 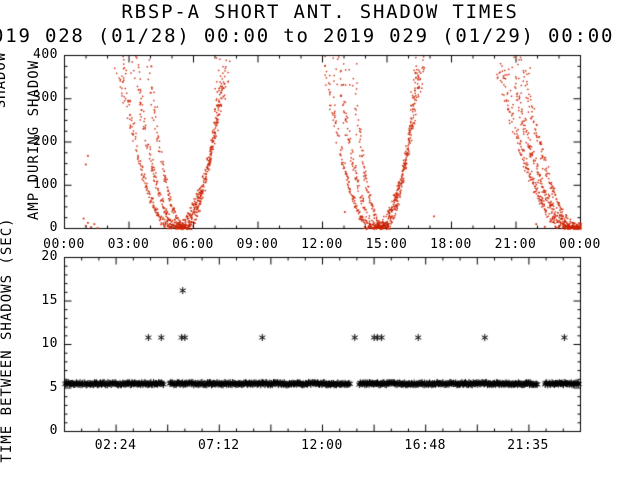 What do you see at coordinates (53, 227) in the screenshot?
I see `top-y-tick-label: 0` at bounding box center [53, 227].